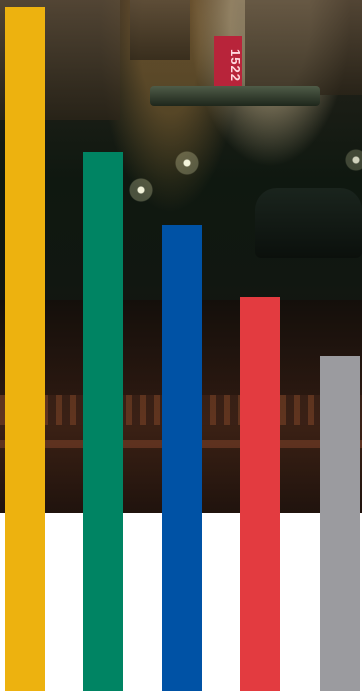 The width and height of the screenshot is (362, 691). What do you see at coordinates (103, 421) in the screenshot?
I see `bar-green` at bounding box center [103, 421].